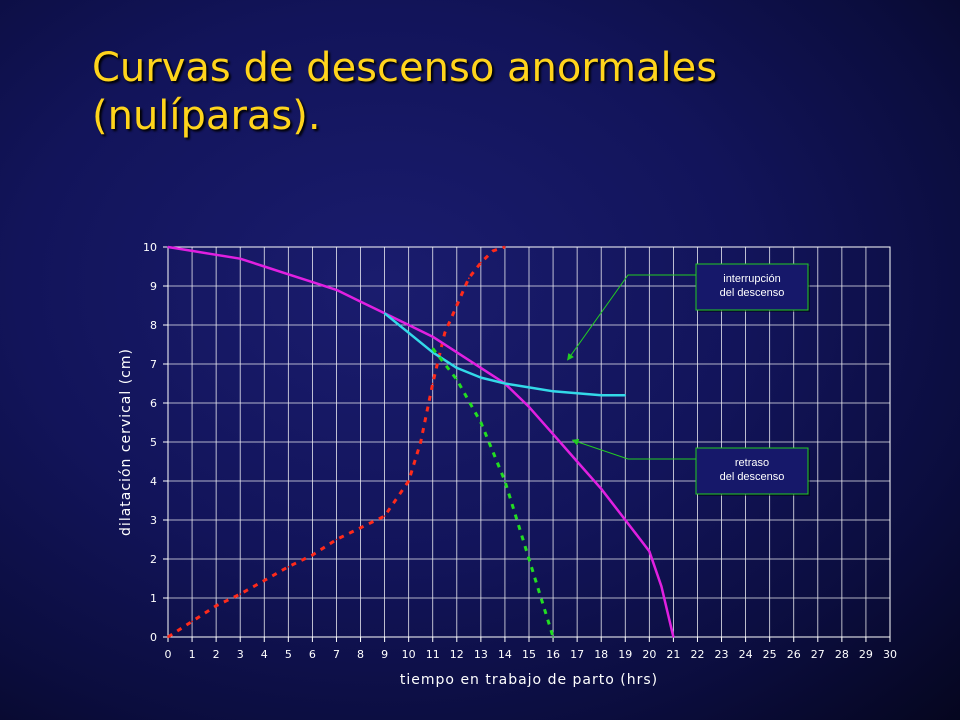  I want to click on series-line-protraction, so click(493, 492).